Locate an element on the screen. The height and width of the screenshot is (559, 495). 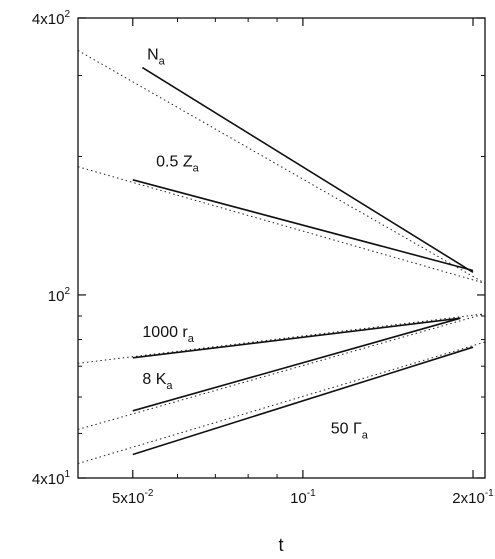
y-tick-label: 4x10² is located at coordinates (51, 18).